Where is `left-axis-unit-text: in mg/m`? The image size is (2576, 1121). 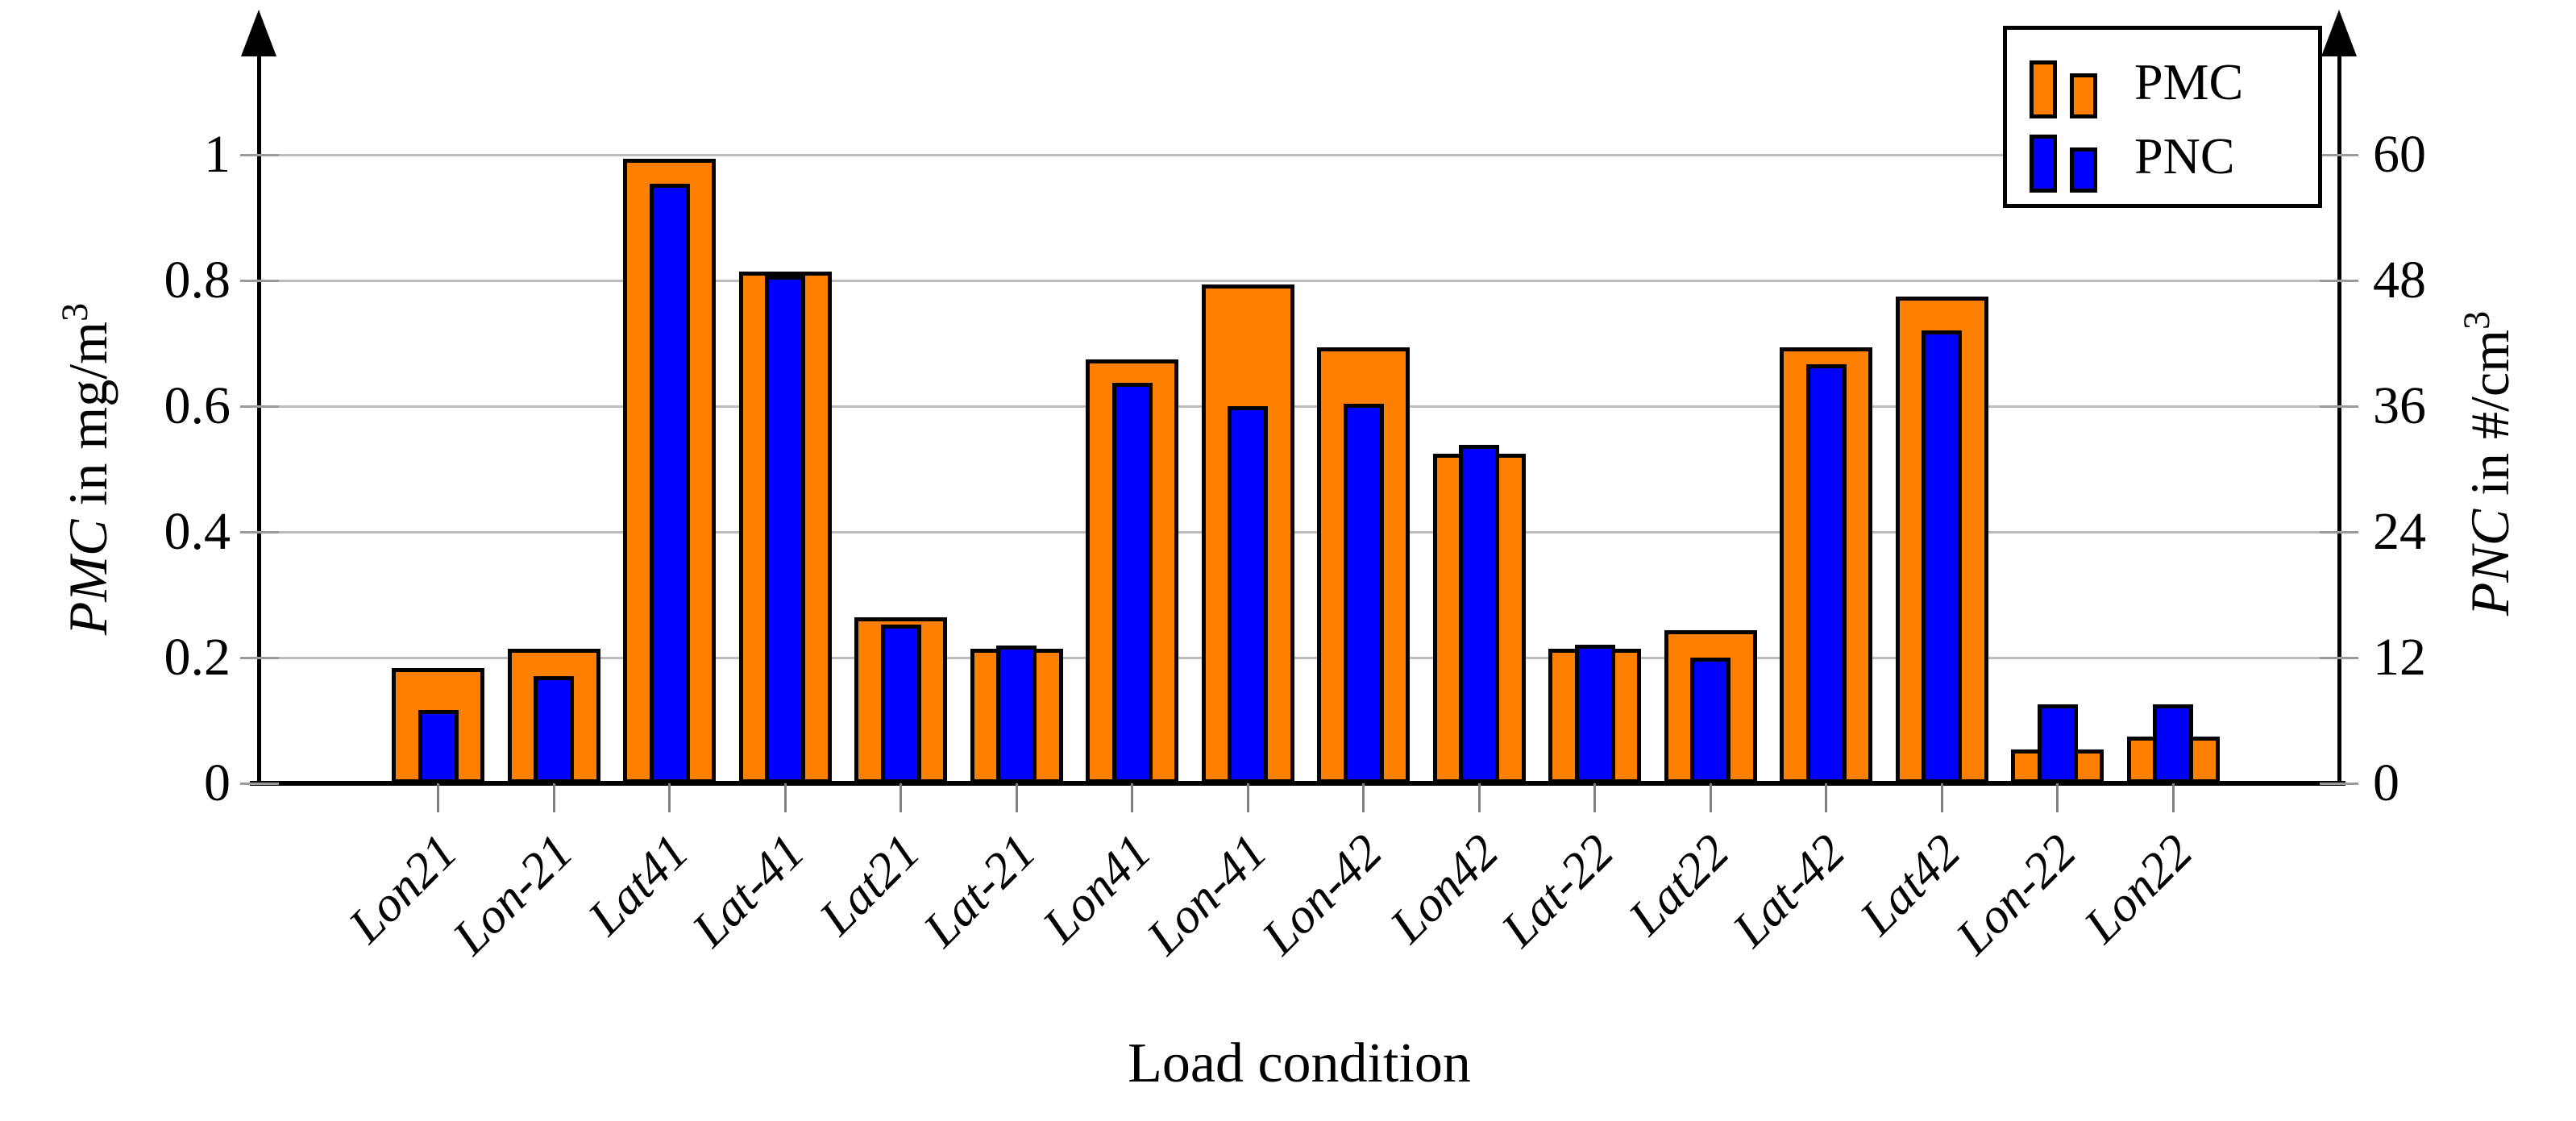
left-axis-unit-text: in mg/m is located at coordinates (87, 421).